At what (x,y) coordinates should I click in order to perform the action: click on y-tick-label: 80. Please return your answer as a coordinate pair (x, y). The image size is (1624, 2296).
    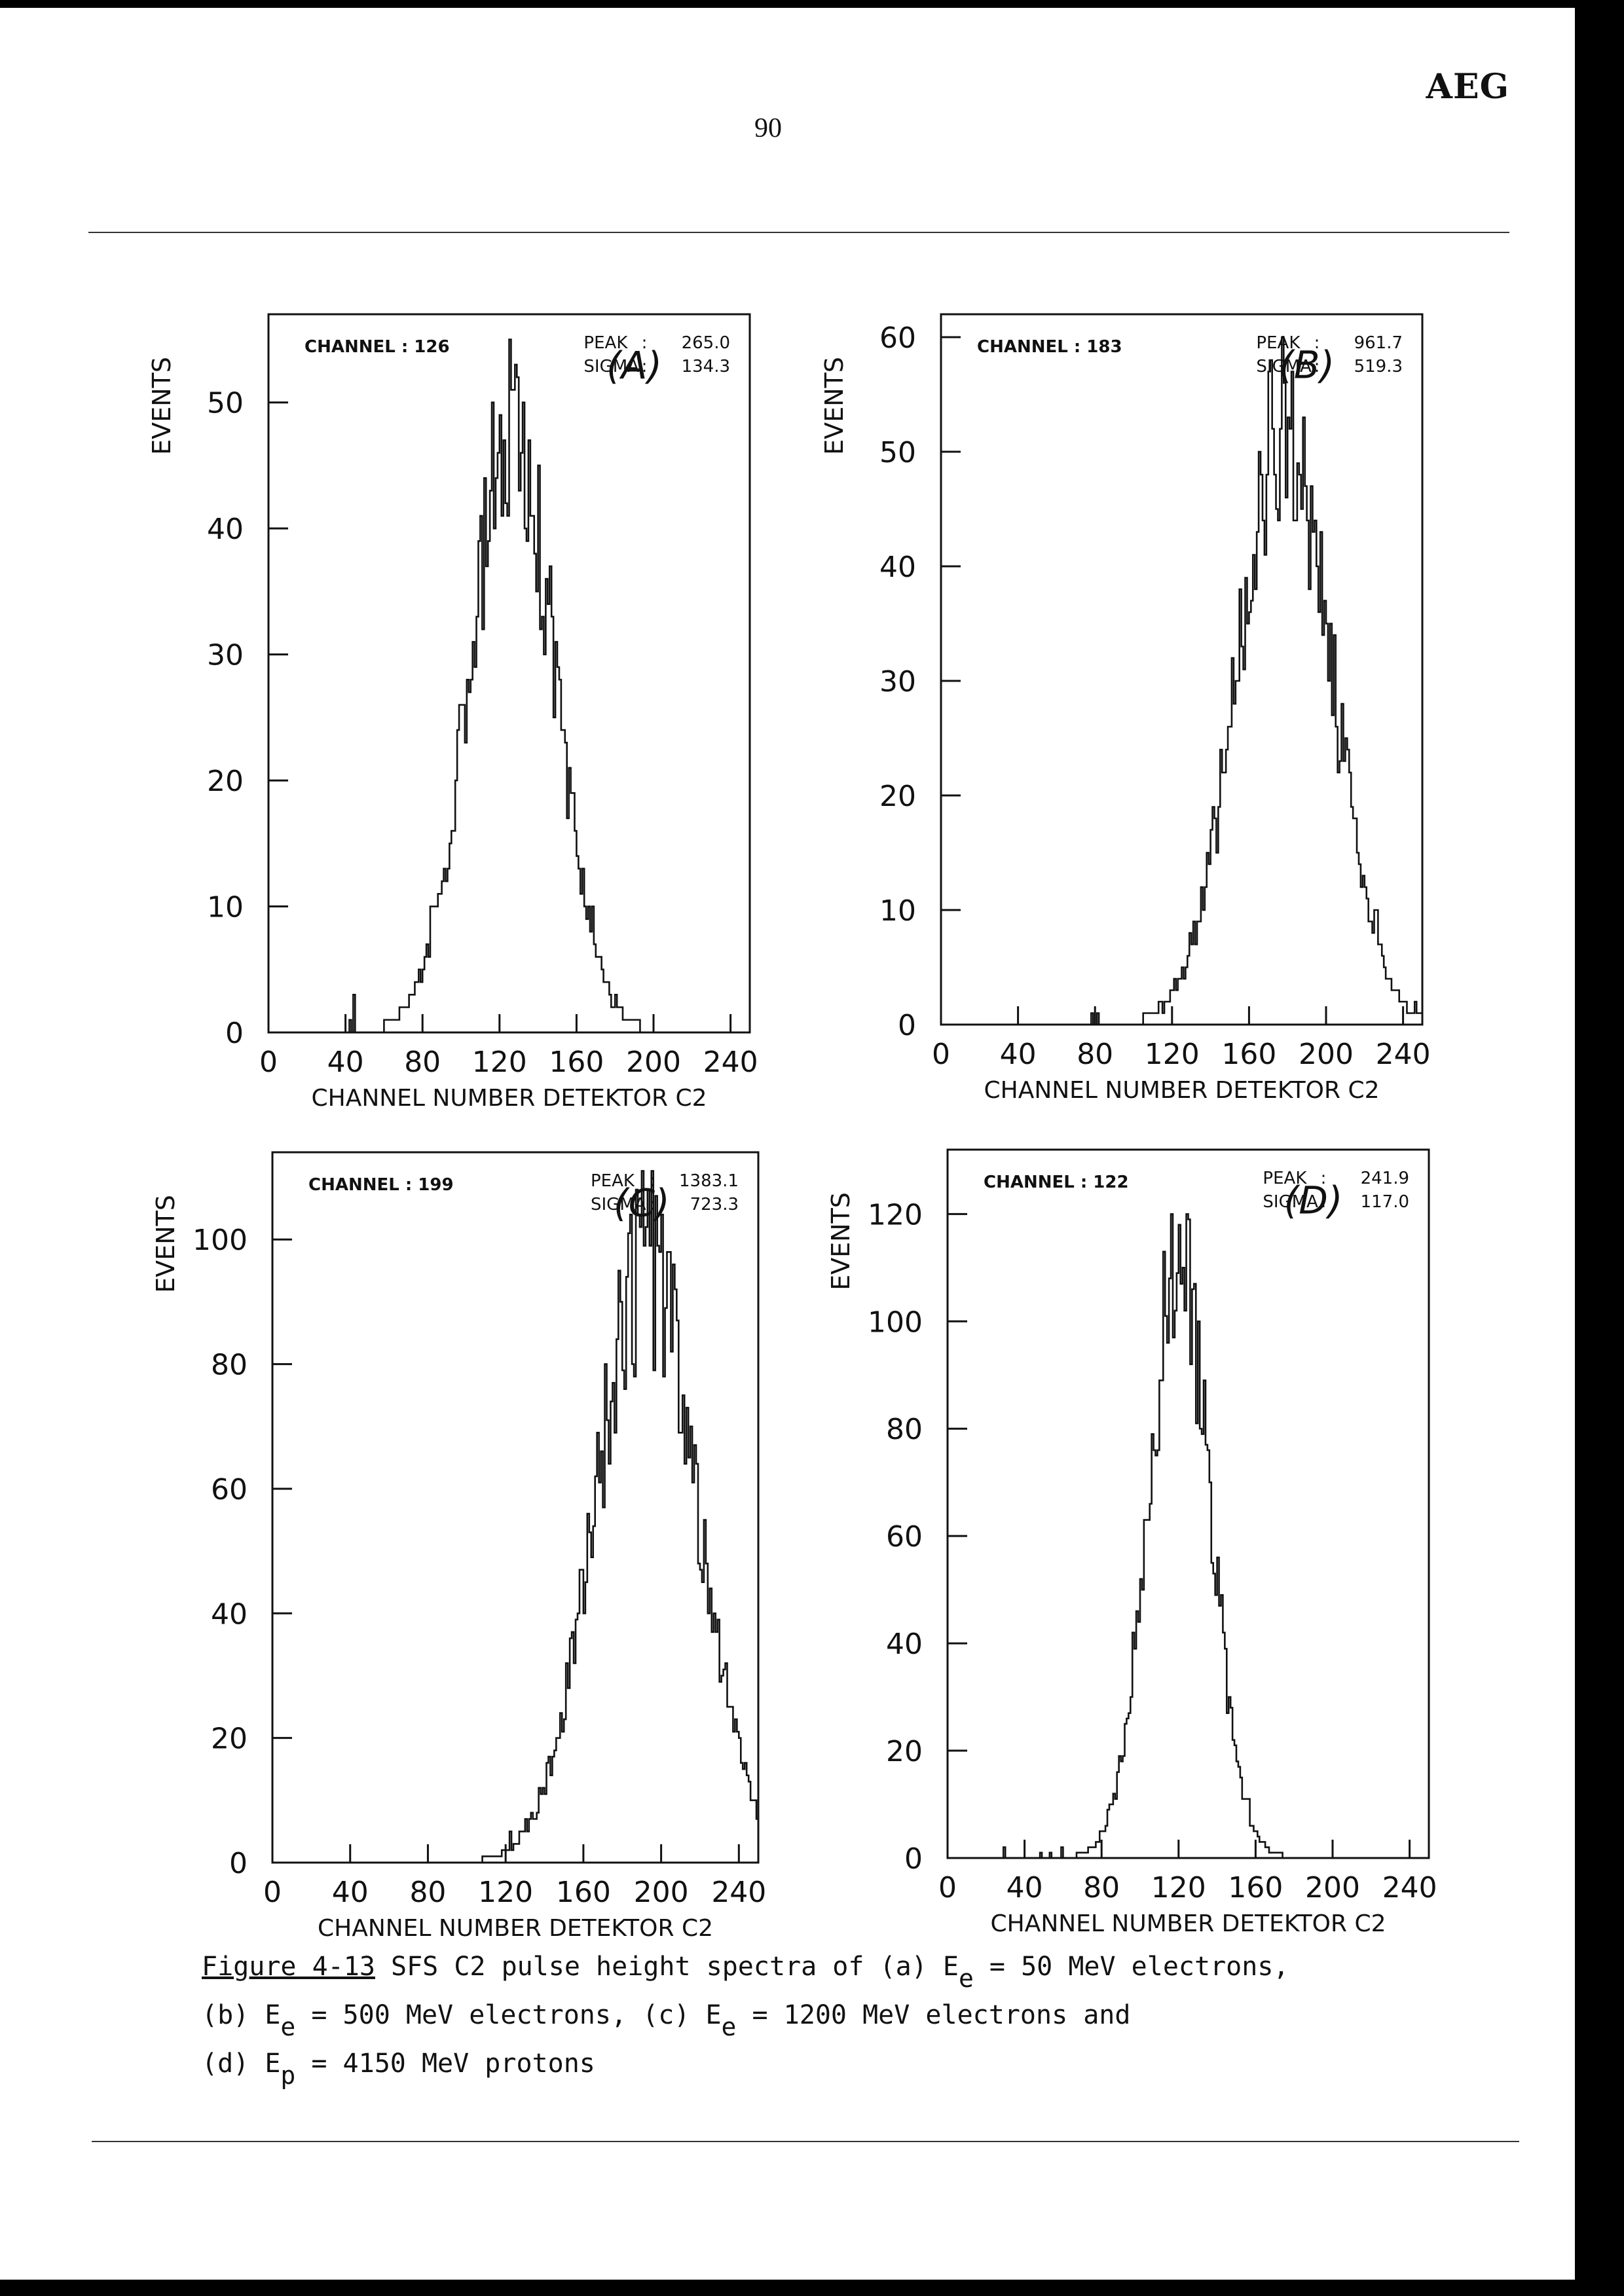
    Looking at the image, I should click on (904, 1429).